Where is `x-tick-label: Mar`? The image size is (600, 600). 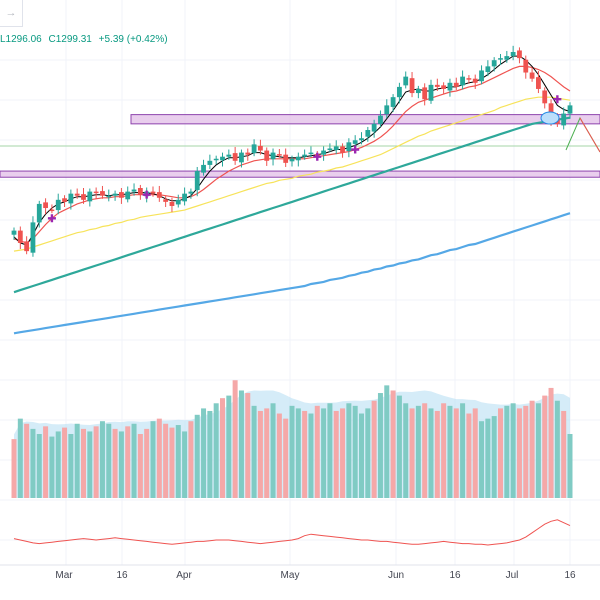 x-tick-label: Mar is located at coordinates (64, 575).